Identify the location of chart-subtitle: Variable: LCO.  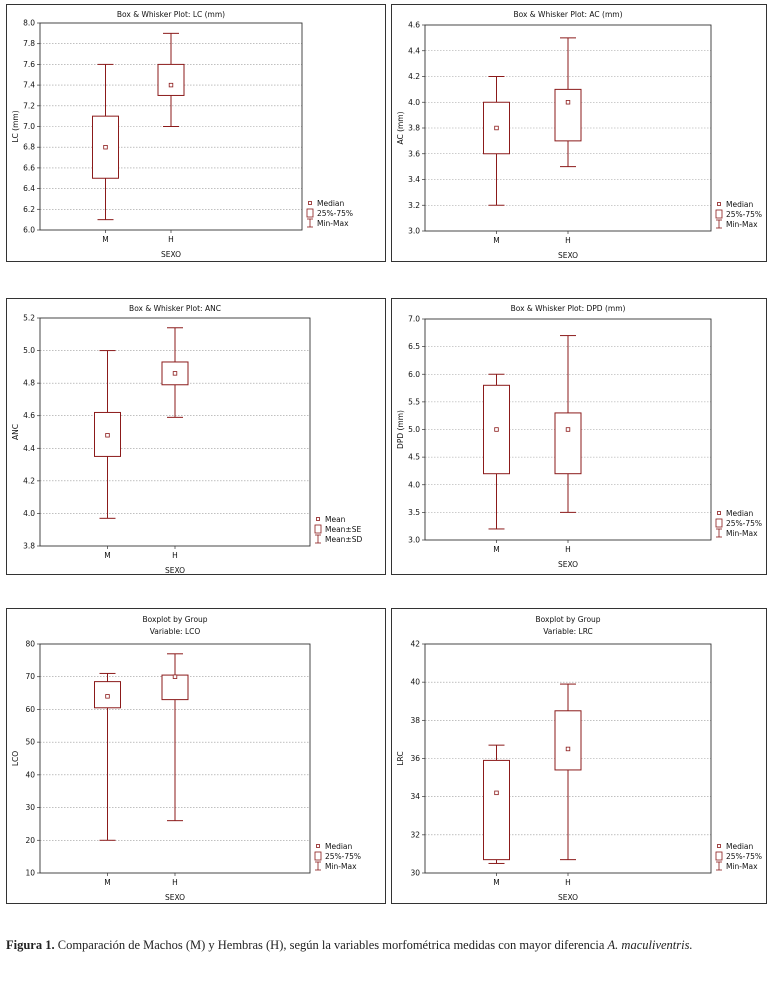
(175, 631).